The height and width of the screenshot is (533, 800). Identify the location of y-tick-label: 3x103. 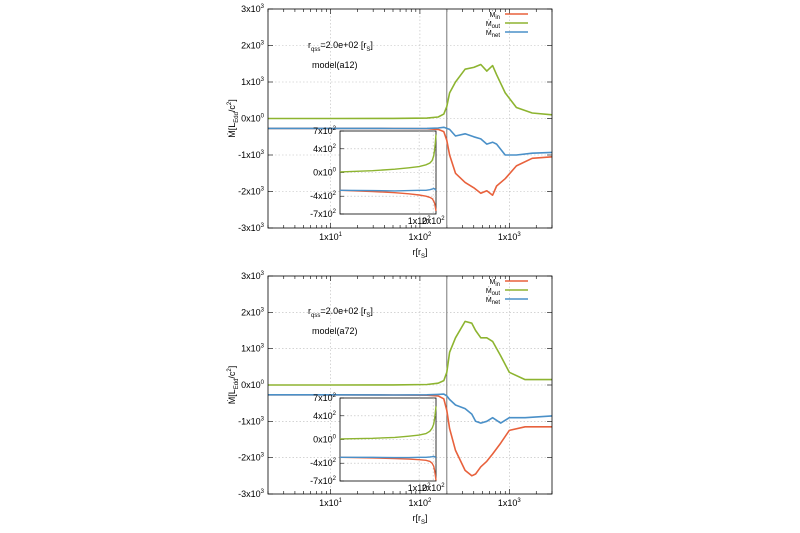
(253, 9).